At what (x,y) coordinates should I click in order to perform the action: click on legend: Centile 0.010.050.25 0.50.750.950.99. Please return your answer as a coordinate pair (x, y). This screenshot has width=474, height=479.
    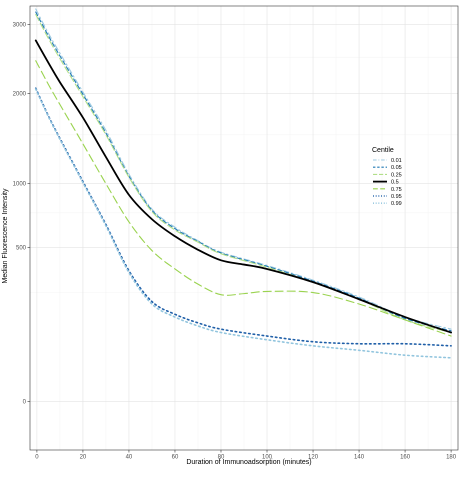
    Looking at the image, I should click on (387, 177).